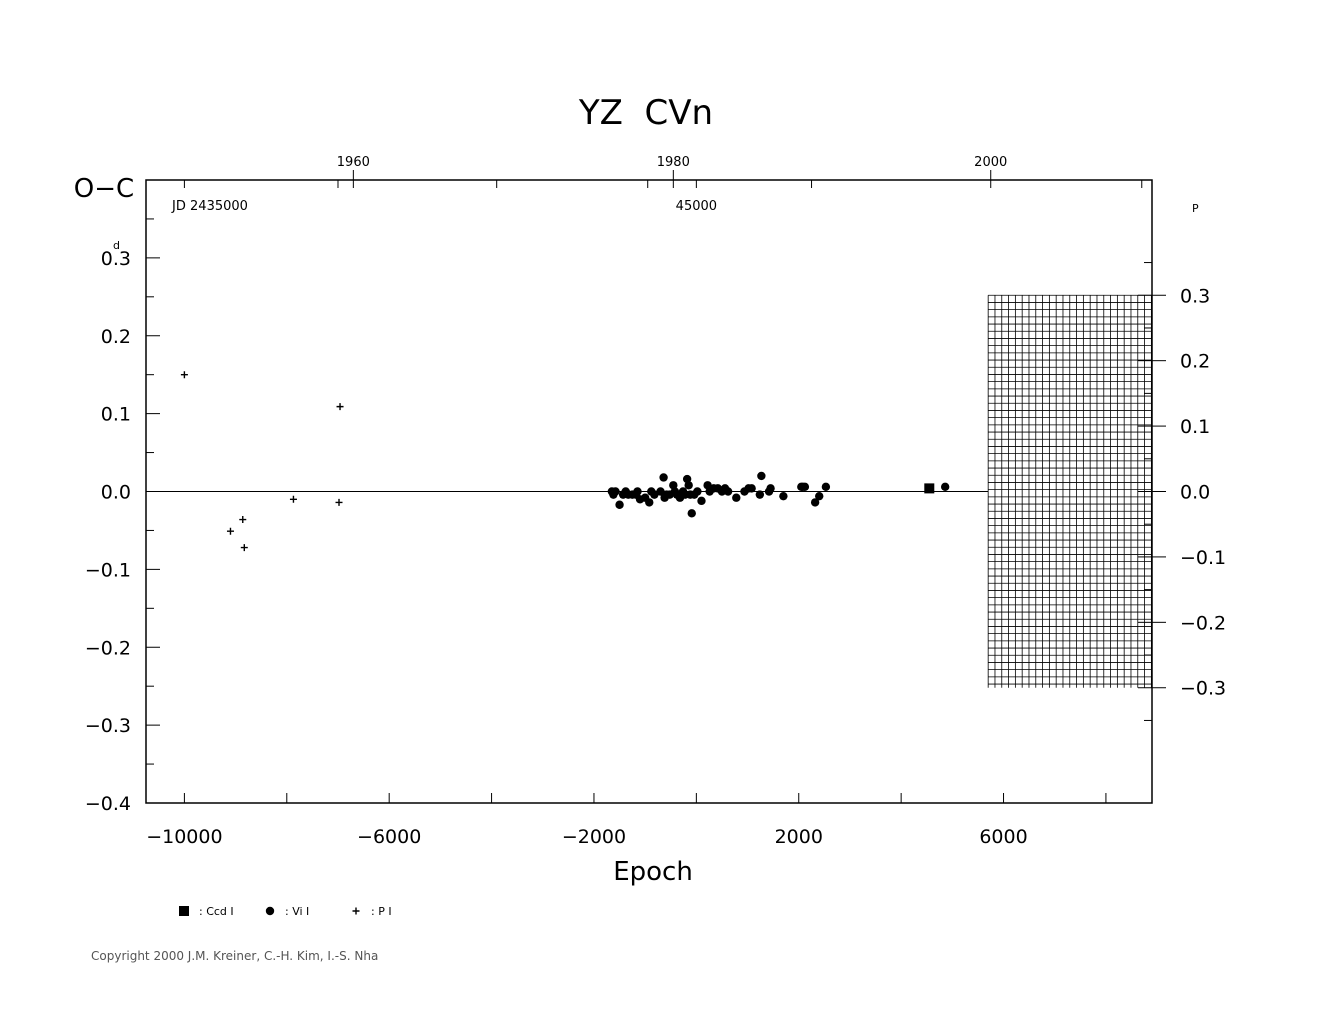  I want to click on year-tick-label: 2000, so click(990, 162).